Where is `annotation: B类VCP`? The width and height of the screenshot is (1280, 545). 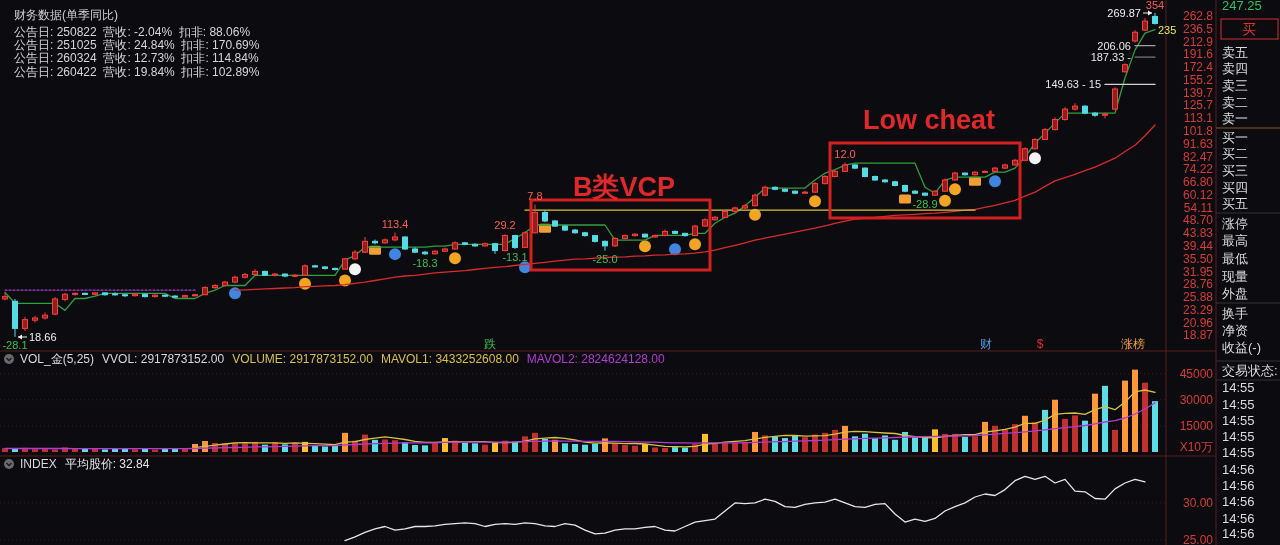 annotation: B类VCP is located at coordinates (624, 187).